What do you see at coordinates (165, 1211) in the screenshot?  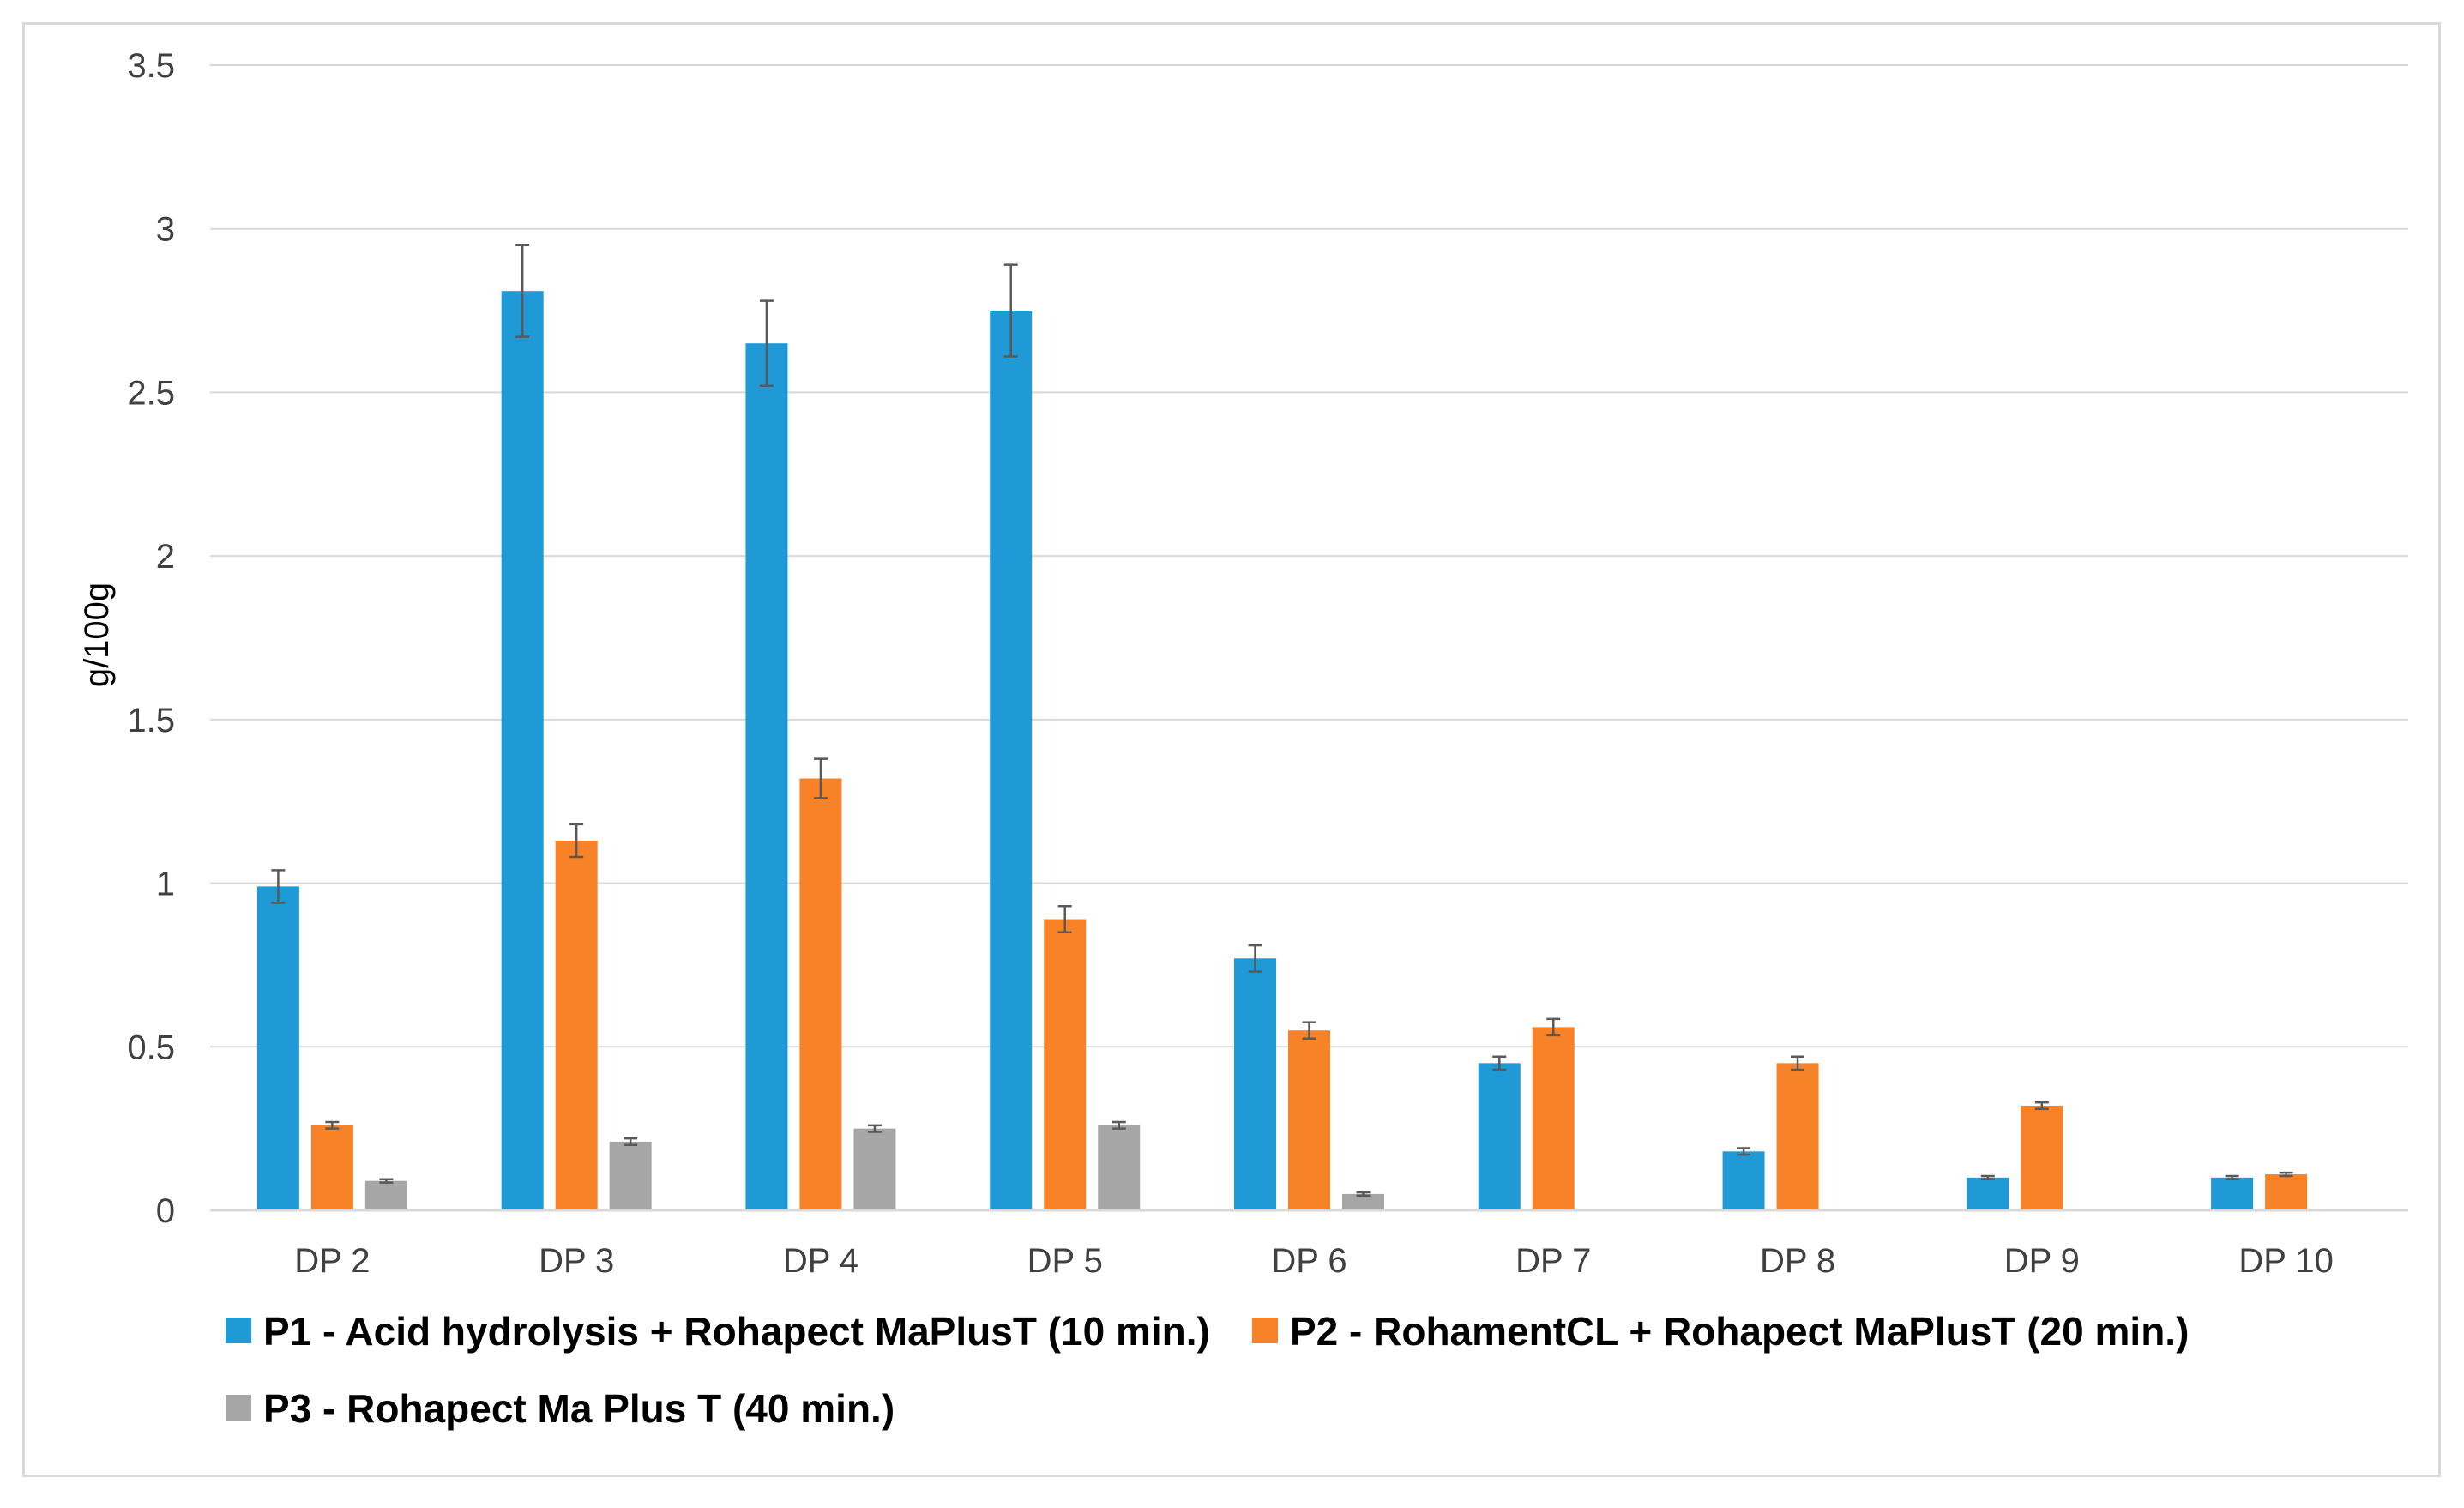 I see `y-tick-label: 0` at bounding box center [165, 1211].